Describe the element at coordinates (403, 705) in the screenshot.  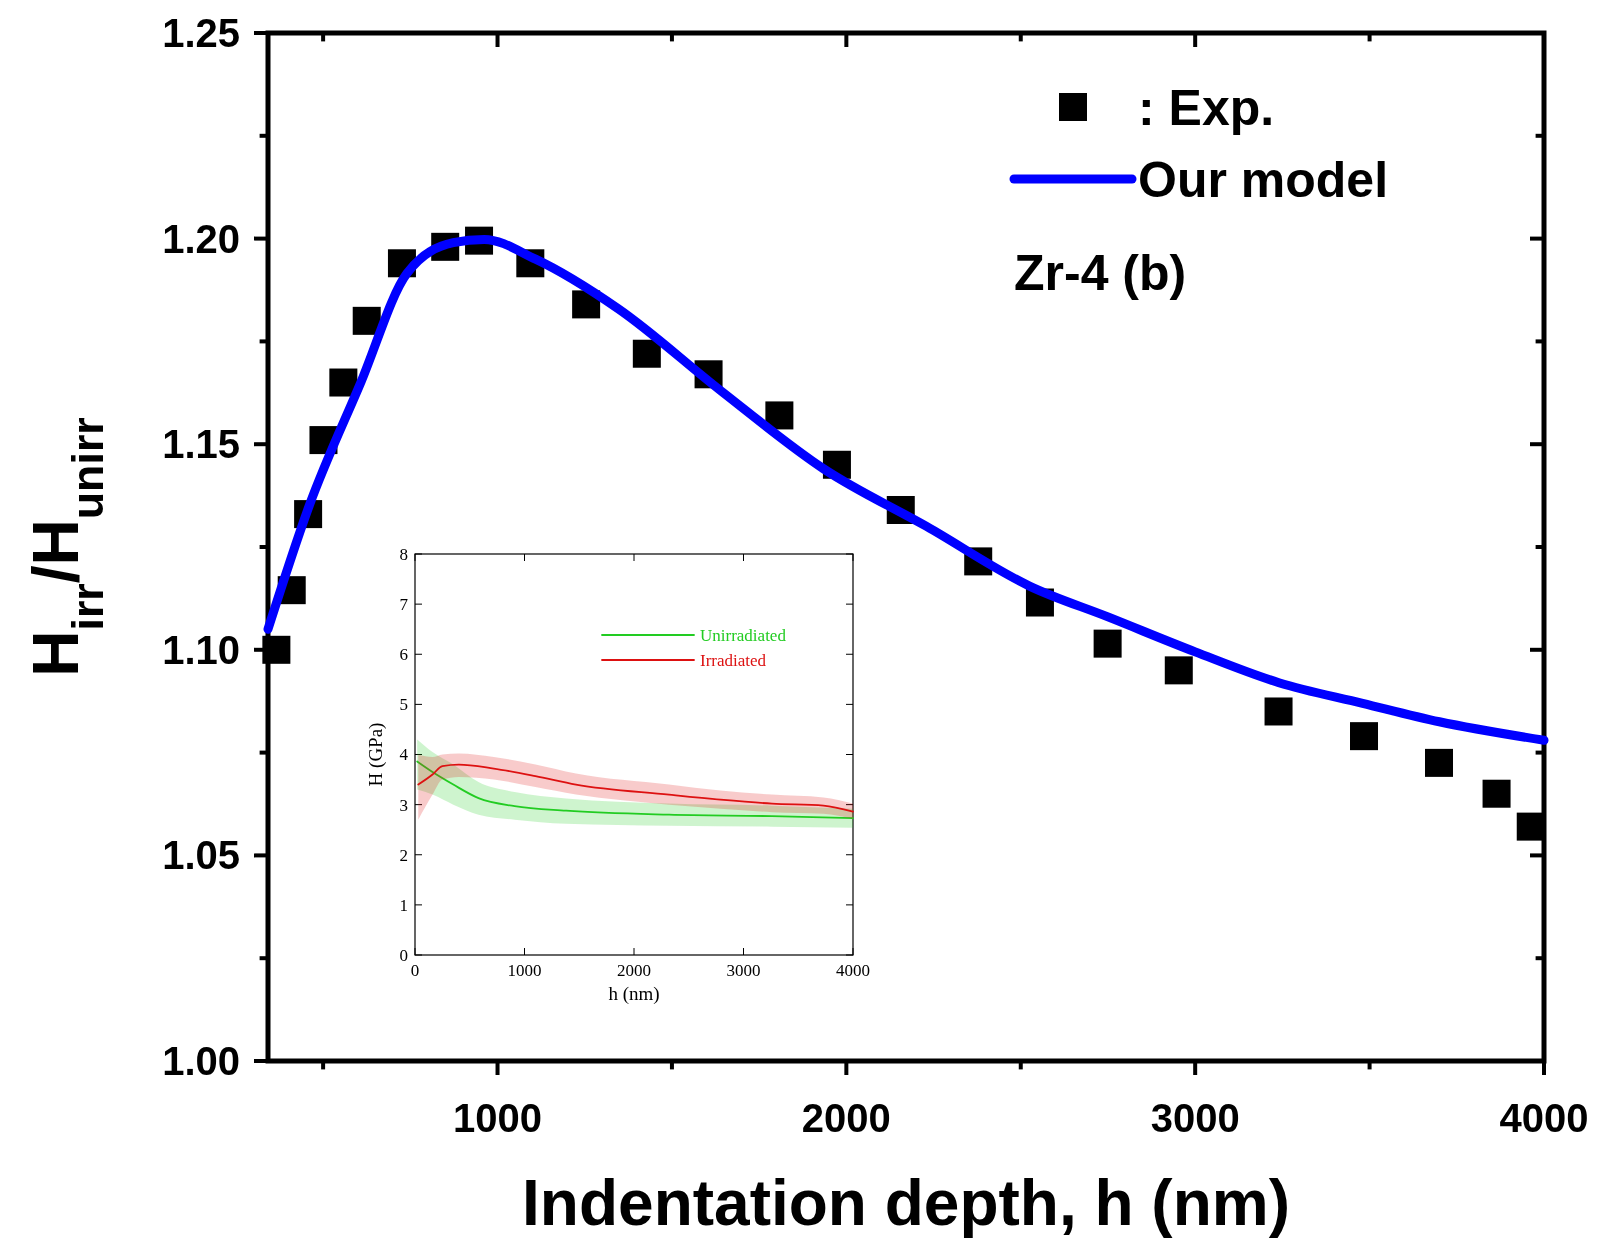
I see `y-tick-label: 5` at that location.